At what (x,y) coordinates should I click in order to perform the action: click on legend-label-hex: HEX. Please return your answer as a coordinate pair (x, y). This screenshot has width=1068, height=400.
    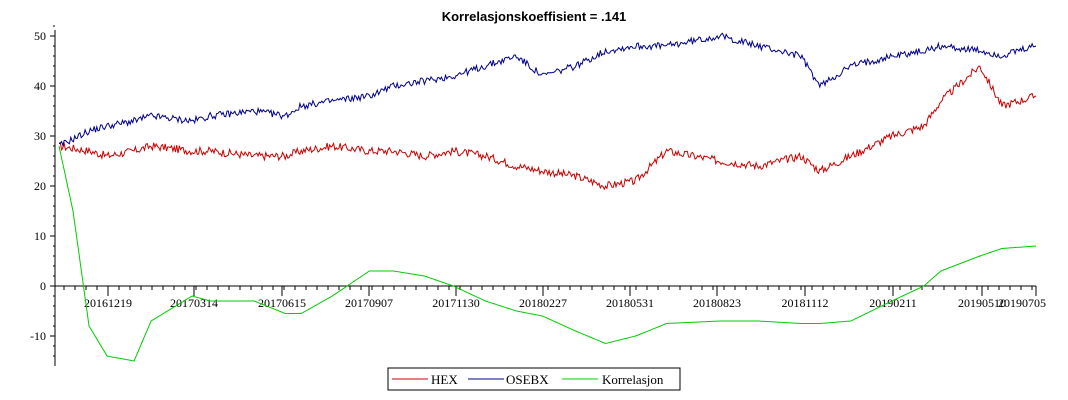
    Looking at the image, I should click on (444, 379).